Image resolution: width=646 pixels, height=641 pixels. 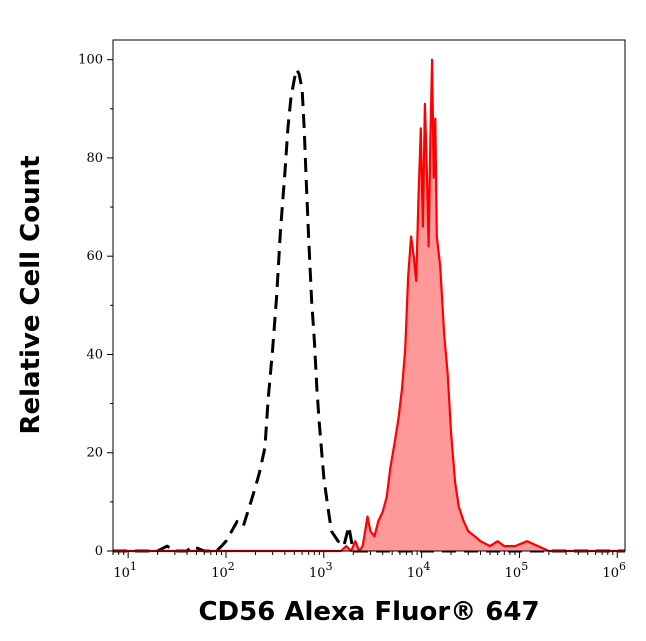 What do you see at coordinates (94, 453) in the screenshot?
I see `y-tick-label: 20` at bounding box center [94, 453].